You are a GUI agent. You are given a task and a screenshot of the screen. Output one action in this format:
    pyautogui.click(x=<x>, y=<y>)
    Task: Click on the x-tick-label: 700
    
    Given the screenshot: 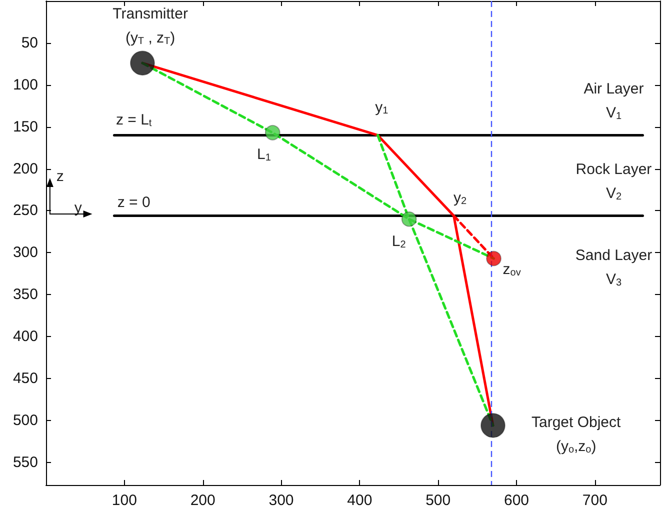 What is the action you would take?
    pyautogui.click(x=595, y=500)
    